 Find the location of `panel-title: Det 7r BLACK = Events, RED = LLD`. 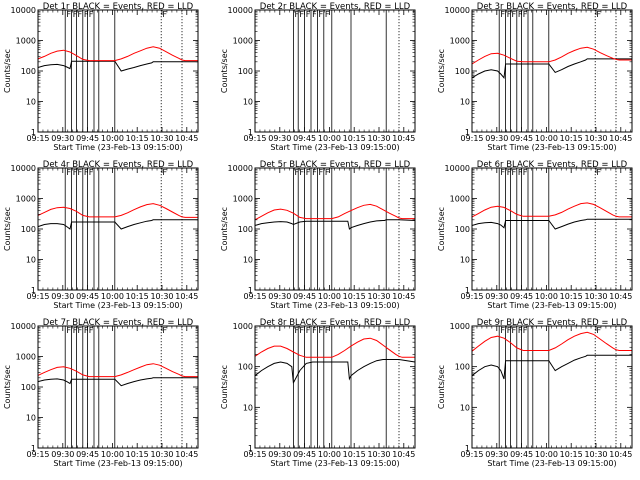

panel-title: Det 7r BLACK = Events, RED = LLD is located at coordinates (118, 323).